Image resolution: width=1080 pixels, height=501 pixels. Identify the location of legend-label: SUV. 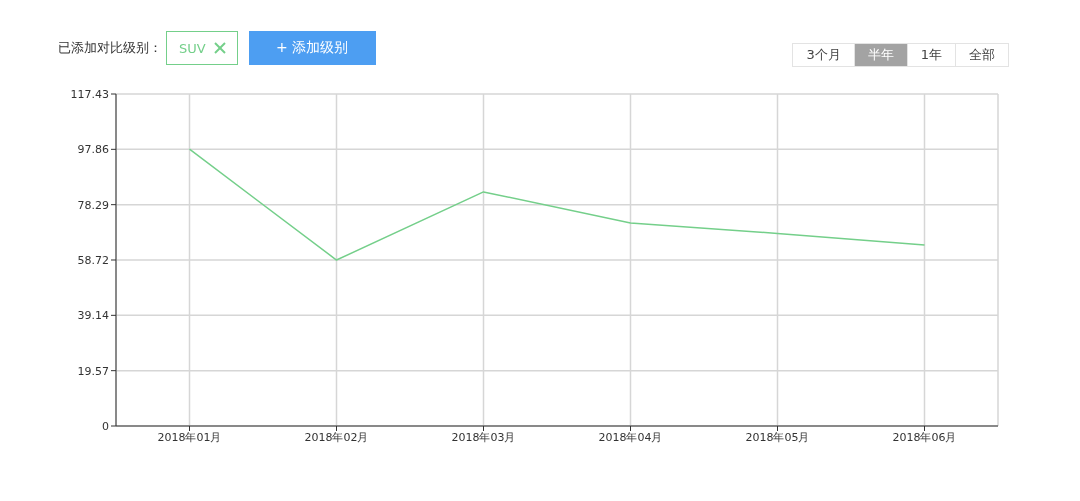
(192, 48).